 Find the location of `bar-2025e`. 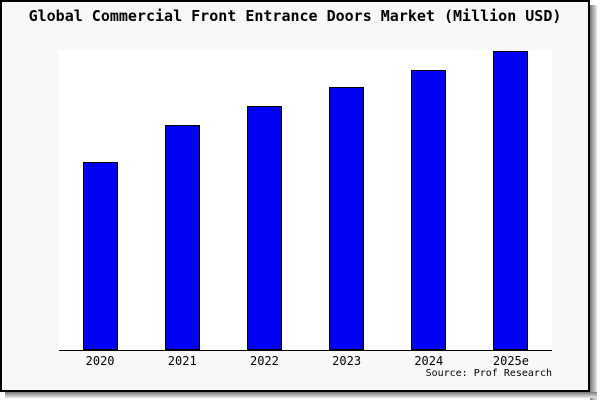

bar-2025e is located at coordinates (511, 200).